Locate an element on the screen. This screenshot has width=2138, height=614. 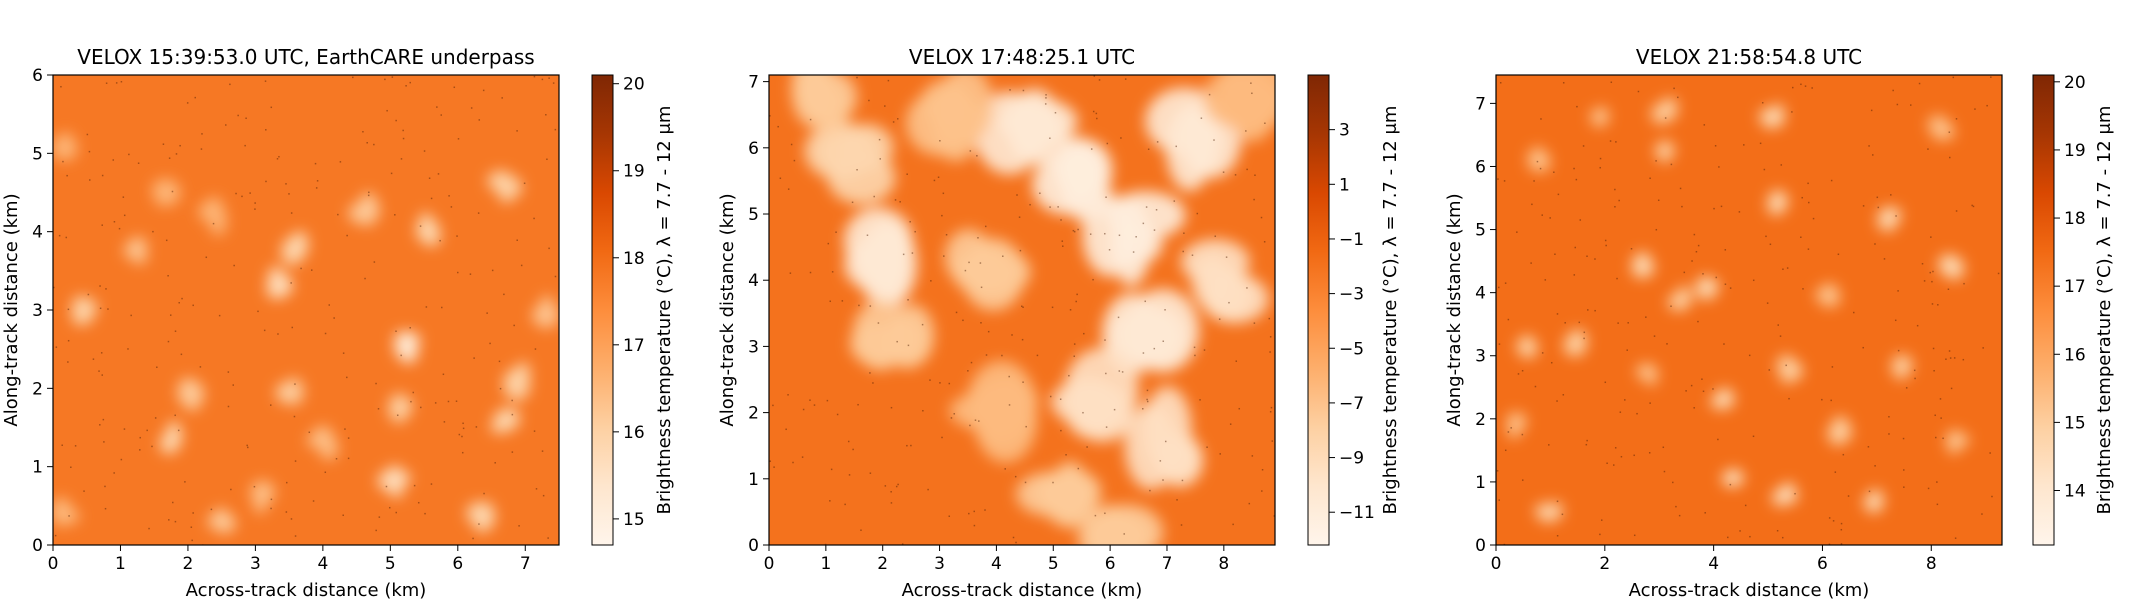
panel-2-y-ticks: 0 1 2 3 4 5 6 7 is located at coordinates (758, 314).